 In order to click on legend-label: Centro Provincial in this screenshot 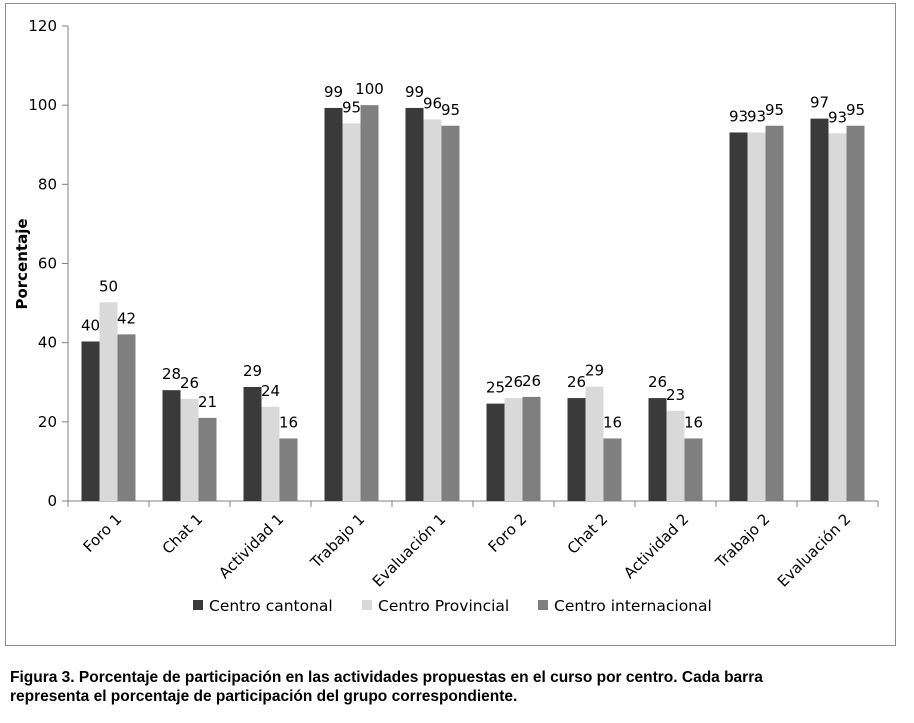, I will do `click(443, 606)`.